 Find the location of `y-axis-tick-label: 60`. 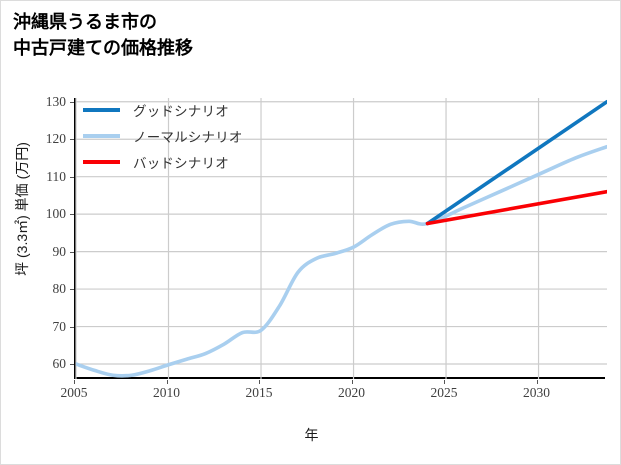

y-axis-tick-label: 60 is located at coordinates (59, 363).